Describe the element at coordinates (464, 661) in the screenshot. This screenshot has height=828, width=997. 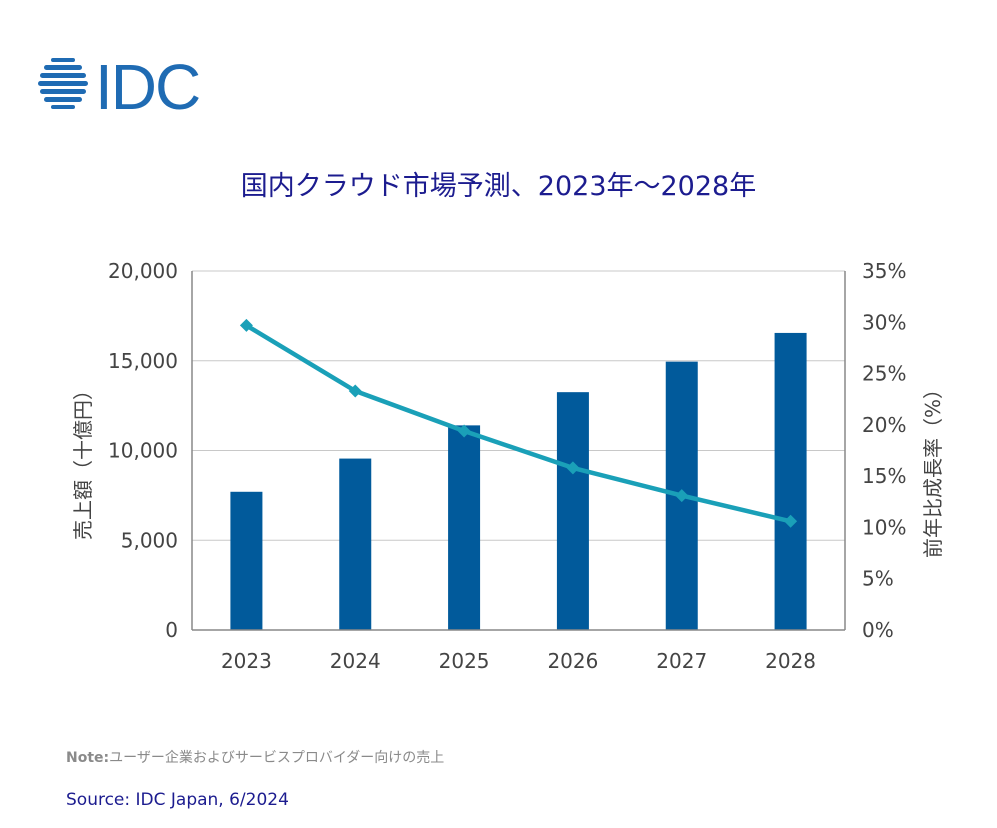
I see `x-tick-label: 2025` at that location.